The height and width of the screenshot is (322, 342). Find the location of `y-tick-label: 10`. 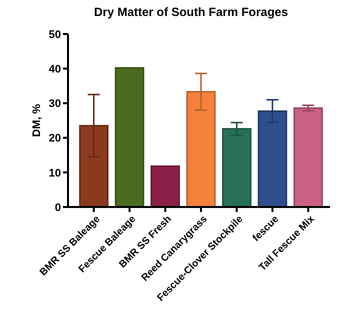

y-tick-label: 10 is located at coordinates (54, 173).